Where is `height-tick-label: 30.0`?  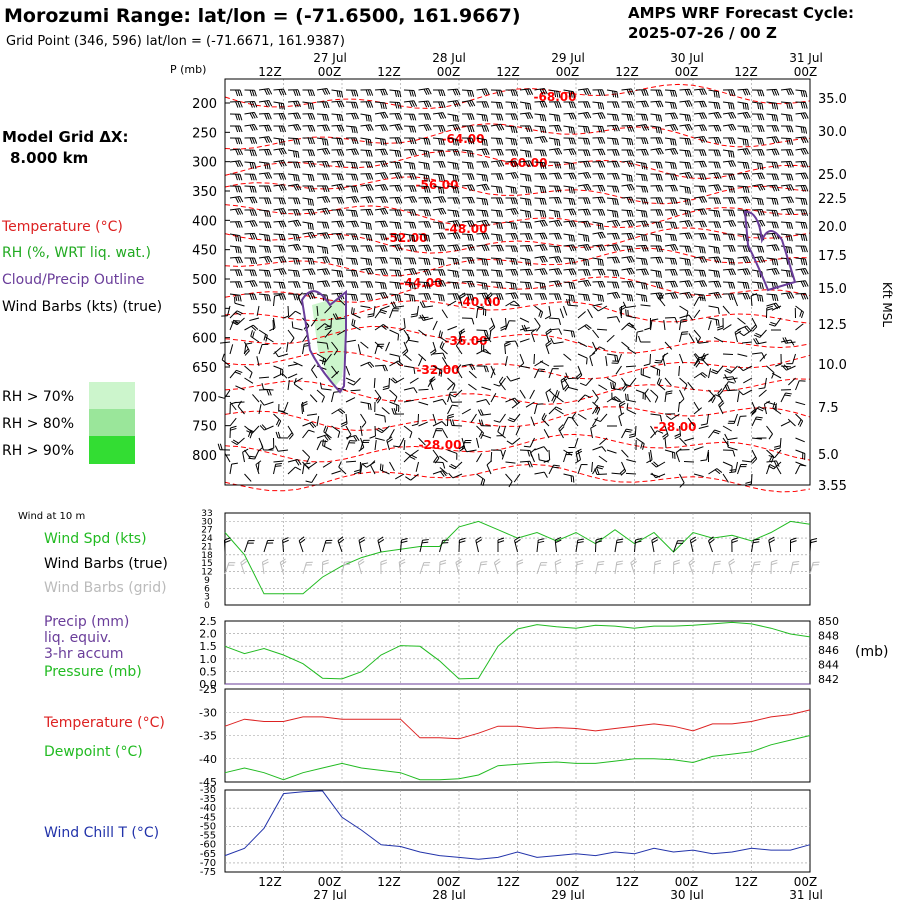
height-tick-label: 30.0 is located at coordinates (832, 132).